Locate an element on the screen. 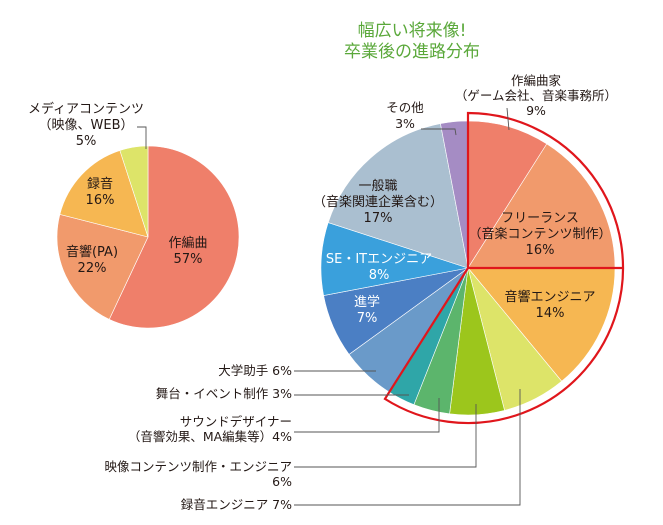 This screenshot has height=525, width=663. slice-label: 音響(PA) is located at coordinates (92, 252).